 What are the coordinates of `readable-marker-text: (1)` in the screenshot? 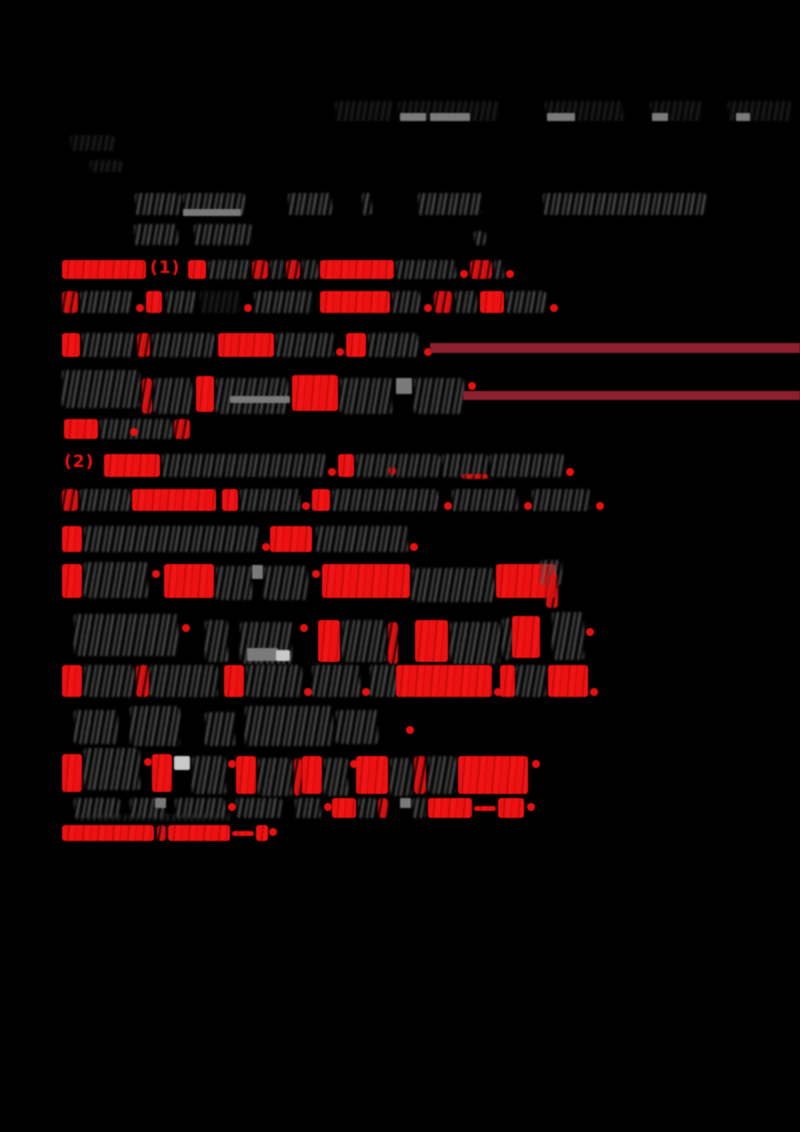 It's located at (165, 268).